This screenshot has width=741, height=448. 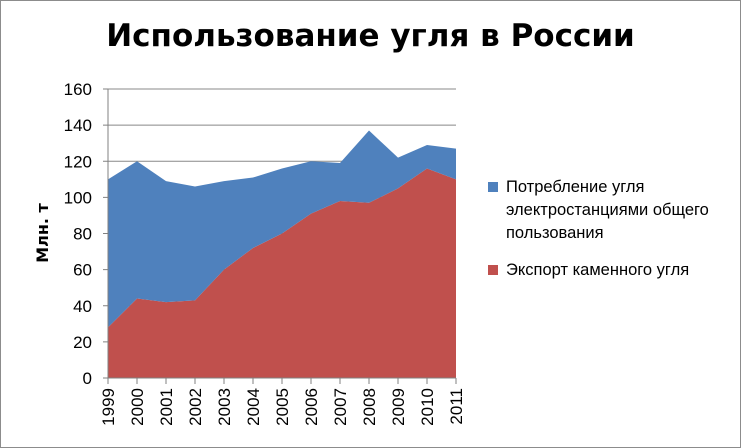 What do you see at coordinates (427, 407) in the screenshot?
I see `x-tick-label-2010: 2010` at bounding box center [427, 407].